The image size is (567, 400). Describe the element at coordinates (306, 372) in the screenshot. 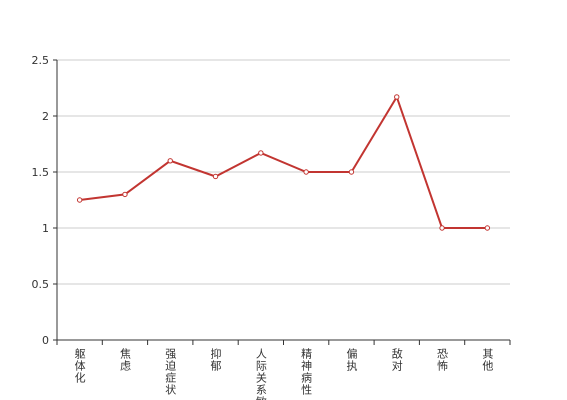

I see `x-tick-label: 精神病性` at that location.